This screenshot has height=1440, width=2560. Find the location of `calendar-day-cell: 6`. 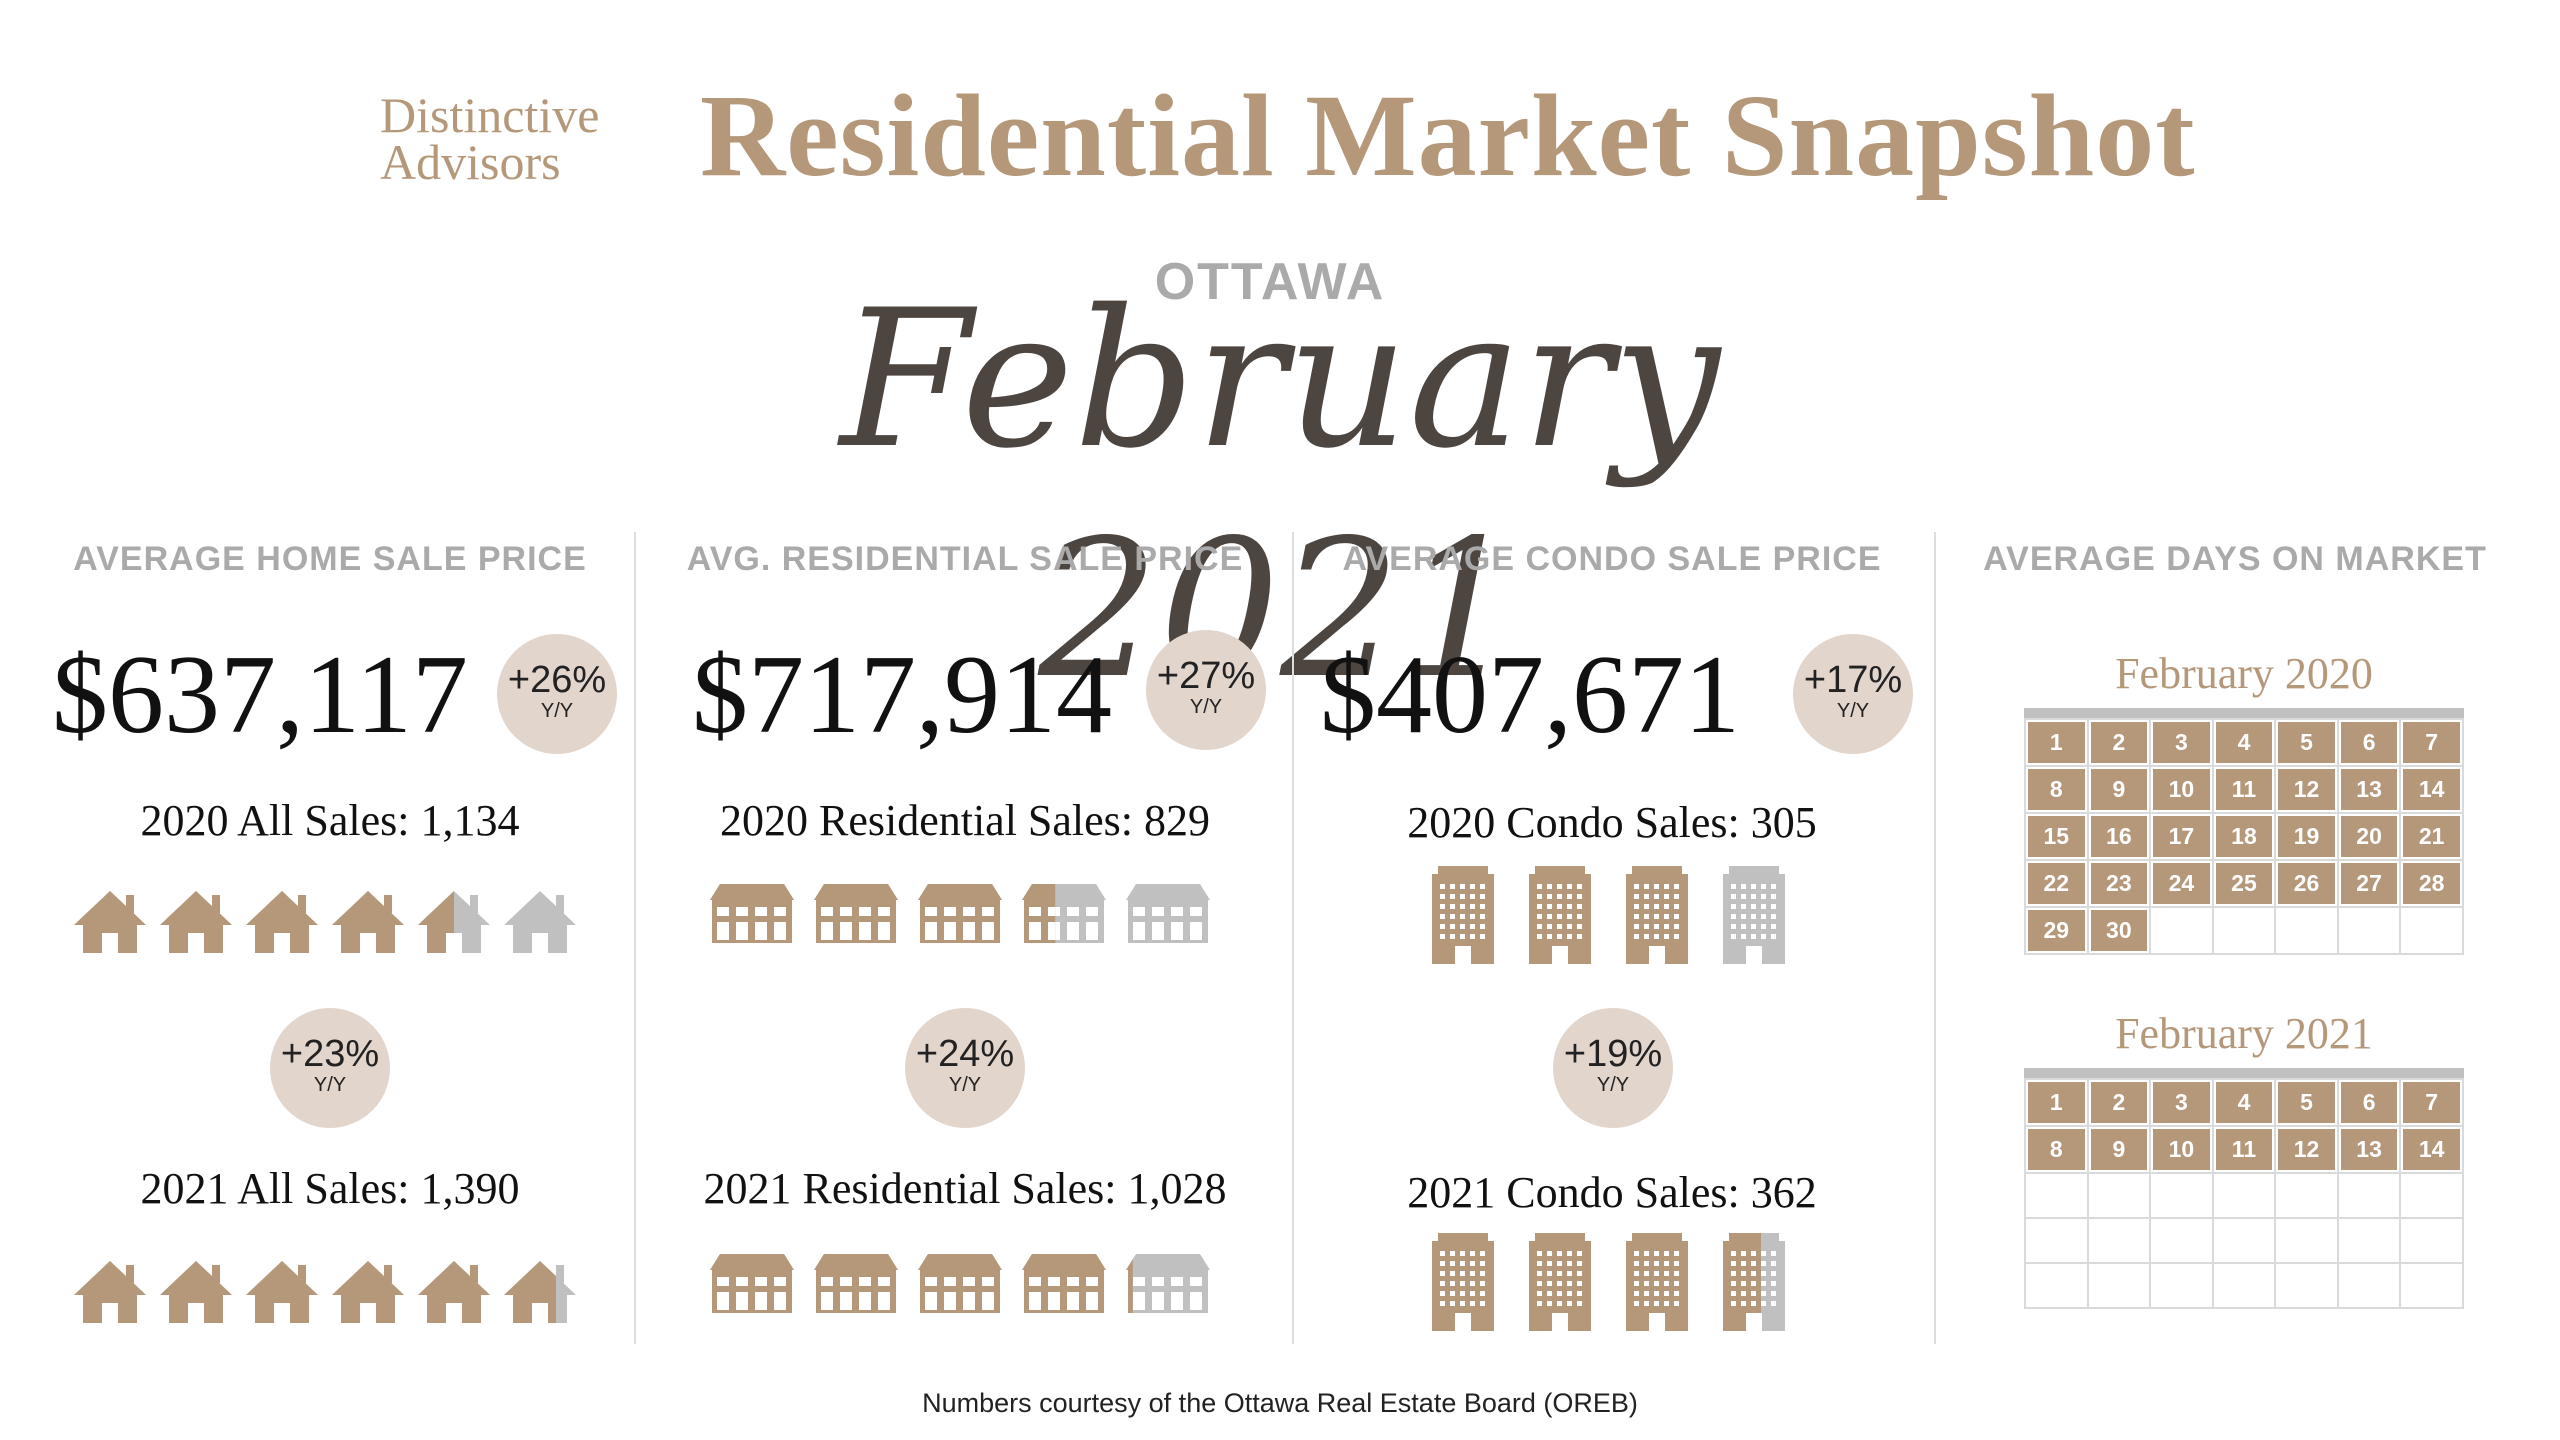

calendar-day-cell: 6 is located at coordinates (2369, 742).